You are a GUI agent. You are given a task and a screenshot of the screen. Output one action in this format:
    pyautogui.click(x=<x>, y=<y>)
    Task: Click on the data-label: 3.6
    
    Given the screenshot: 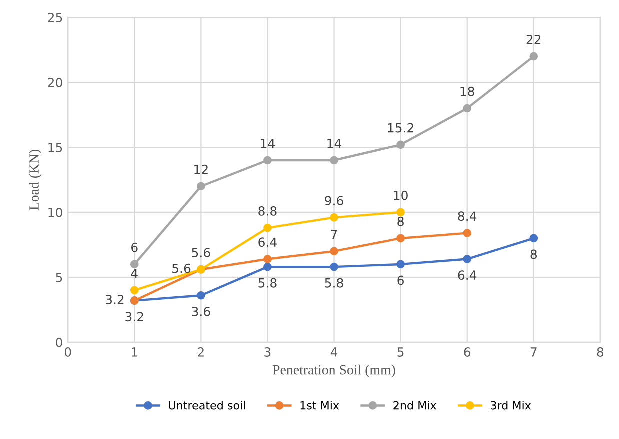 What is the action you would take?
    pyautogui.click(x=201, y=311)
    